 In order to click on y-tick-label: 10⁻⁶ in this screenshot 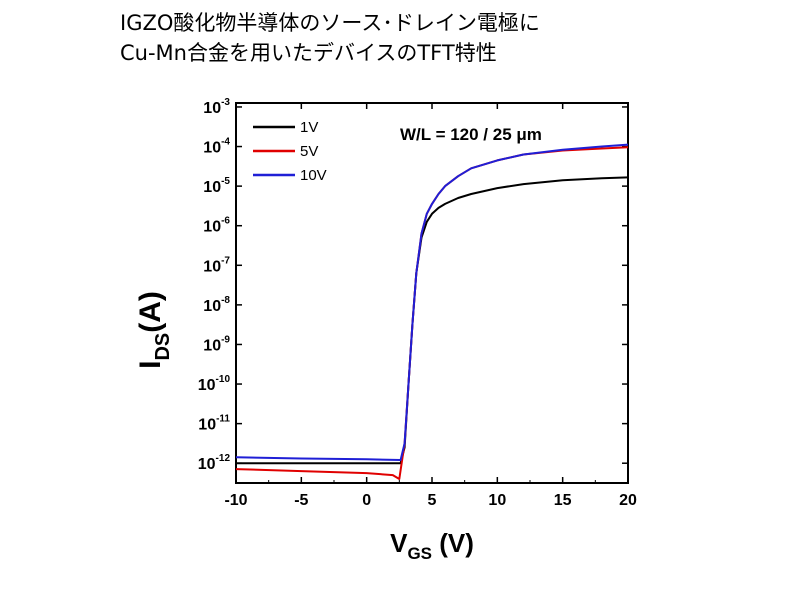, I will do `click(216, 226)`.